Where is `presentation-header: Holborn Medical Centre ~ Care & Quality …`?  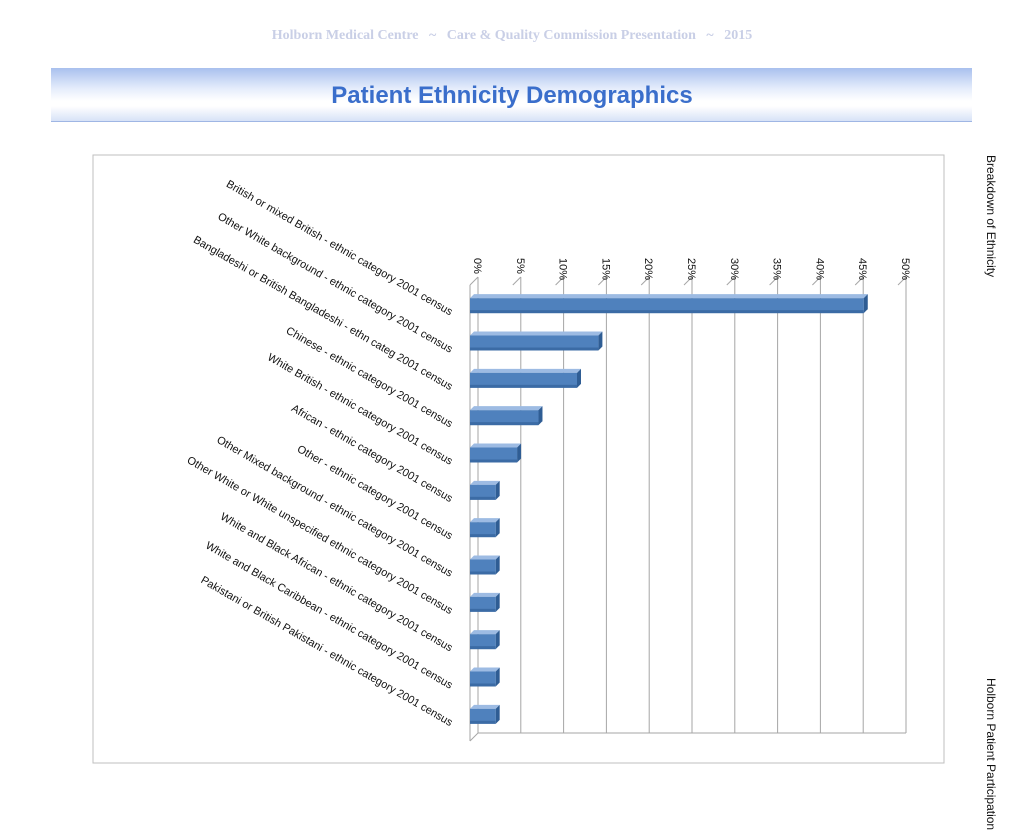
presentation-header: Holborn Medical Centre ~ Care & Quality … is located at coordinates (512, 35).